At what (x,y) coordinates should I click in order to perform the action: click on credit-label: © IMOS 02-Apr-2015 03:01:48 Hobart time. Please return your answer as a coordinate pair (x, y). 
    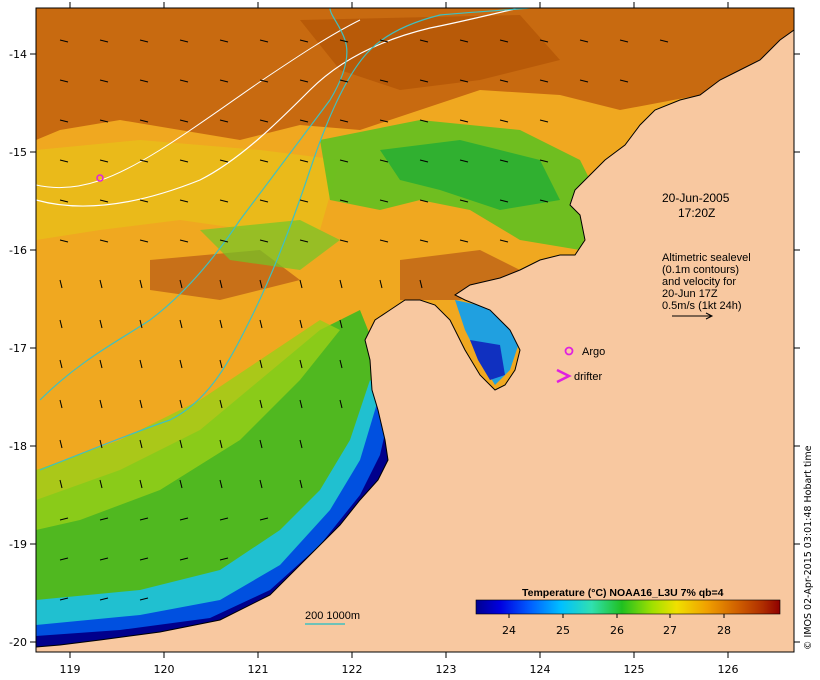
    Looking at the image, I should click on (808, 547).